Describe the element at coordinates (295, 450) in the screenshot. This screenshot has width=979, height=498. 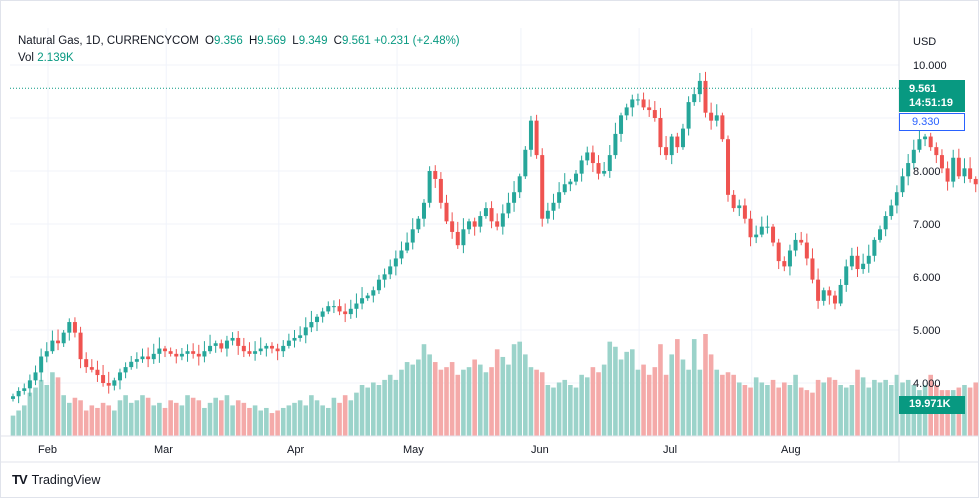
I see `time-tick-label: Apr` at that location.